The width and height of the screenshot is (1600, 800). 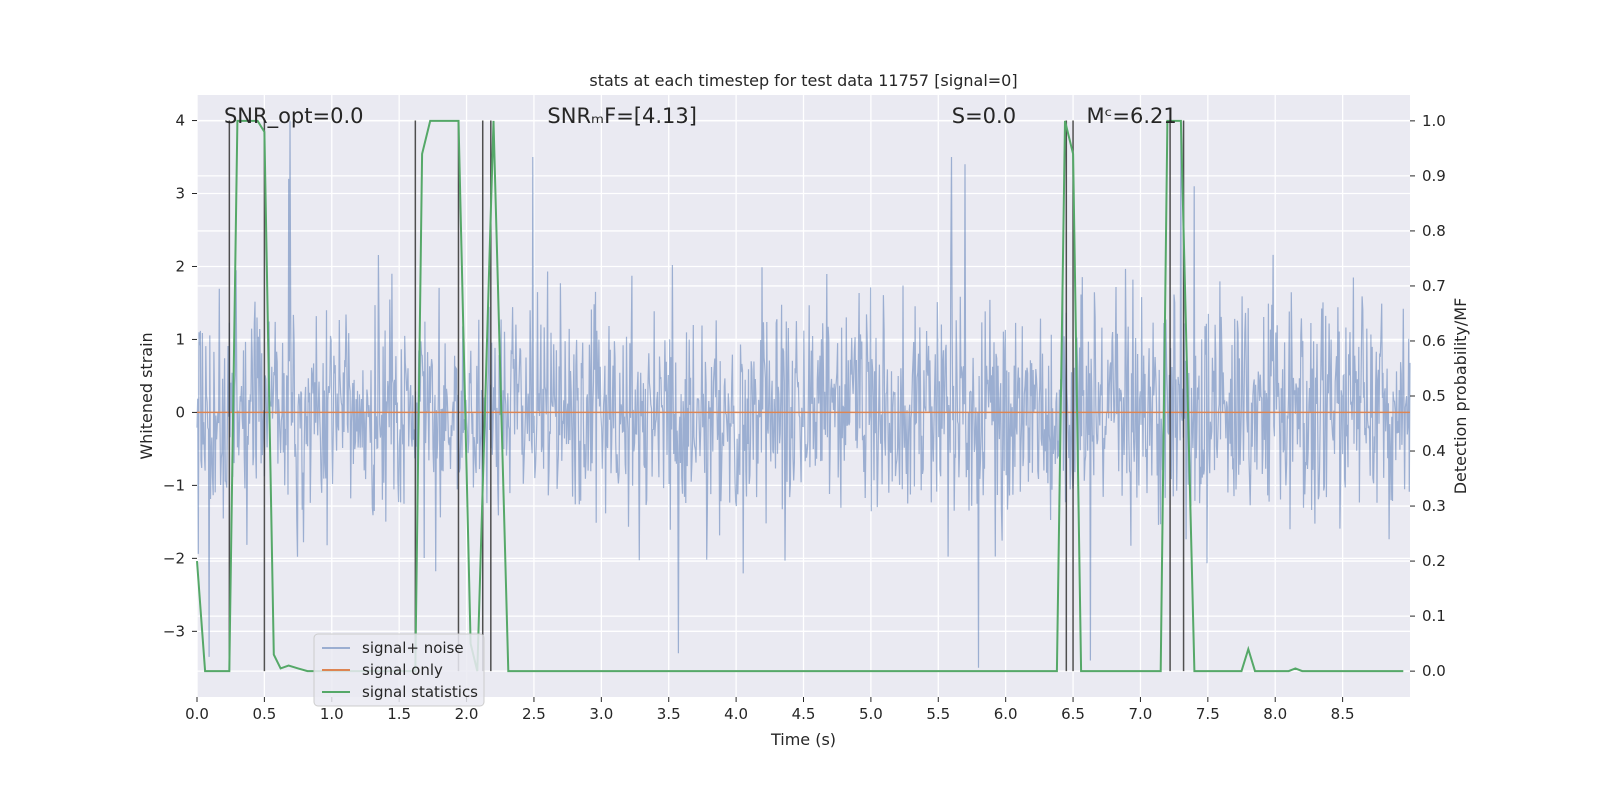 What do you see at coordinates (984, 116) in the screenshot?
I see `annotation-s-stat: S=0.0` at bounding box center [984, 116].